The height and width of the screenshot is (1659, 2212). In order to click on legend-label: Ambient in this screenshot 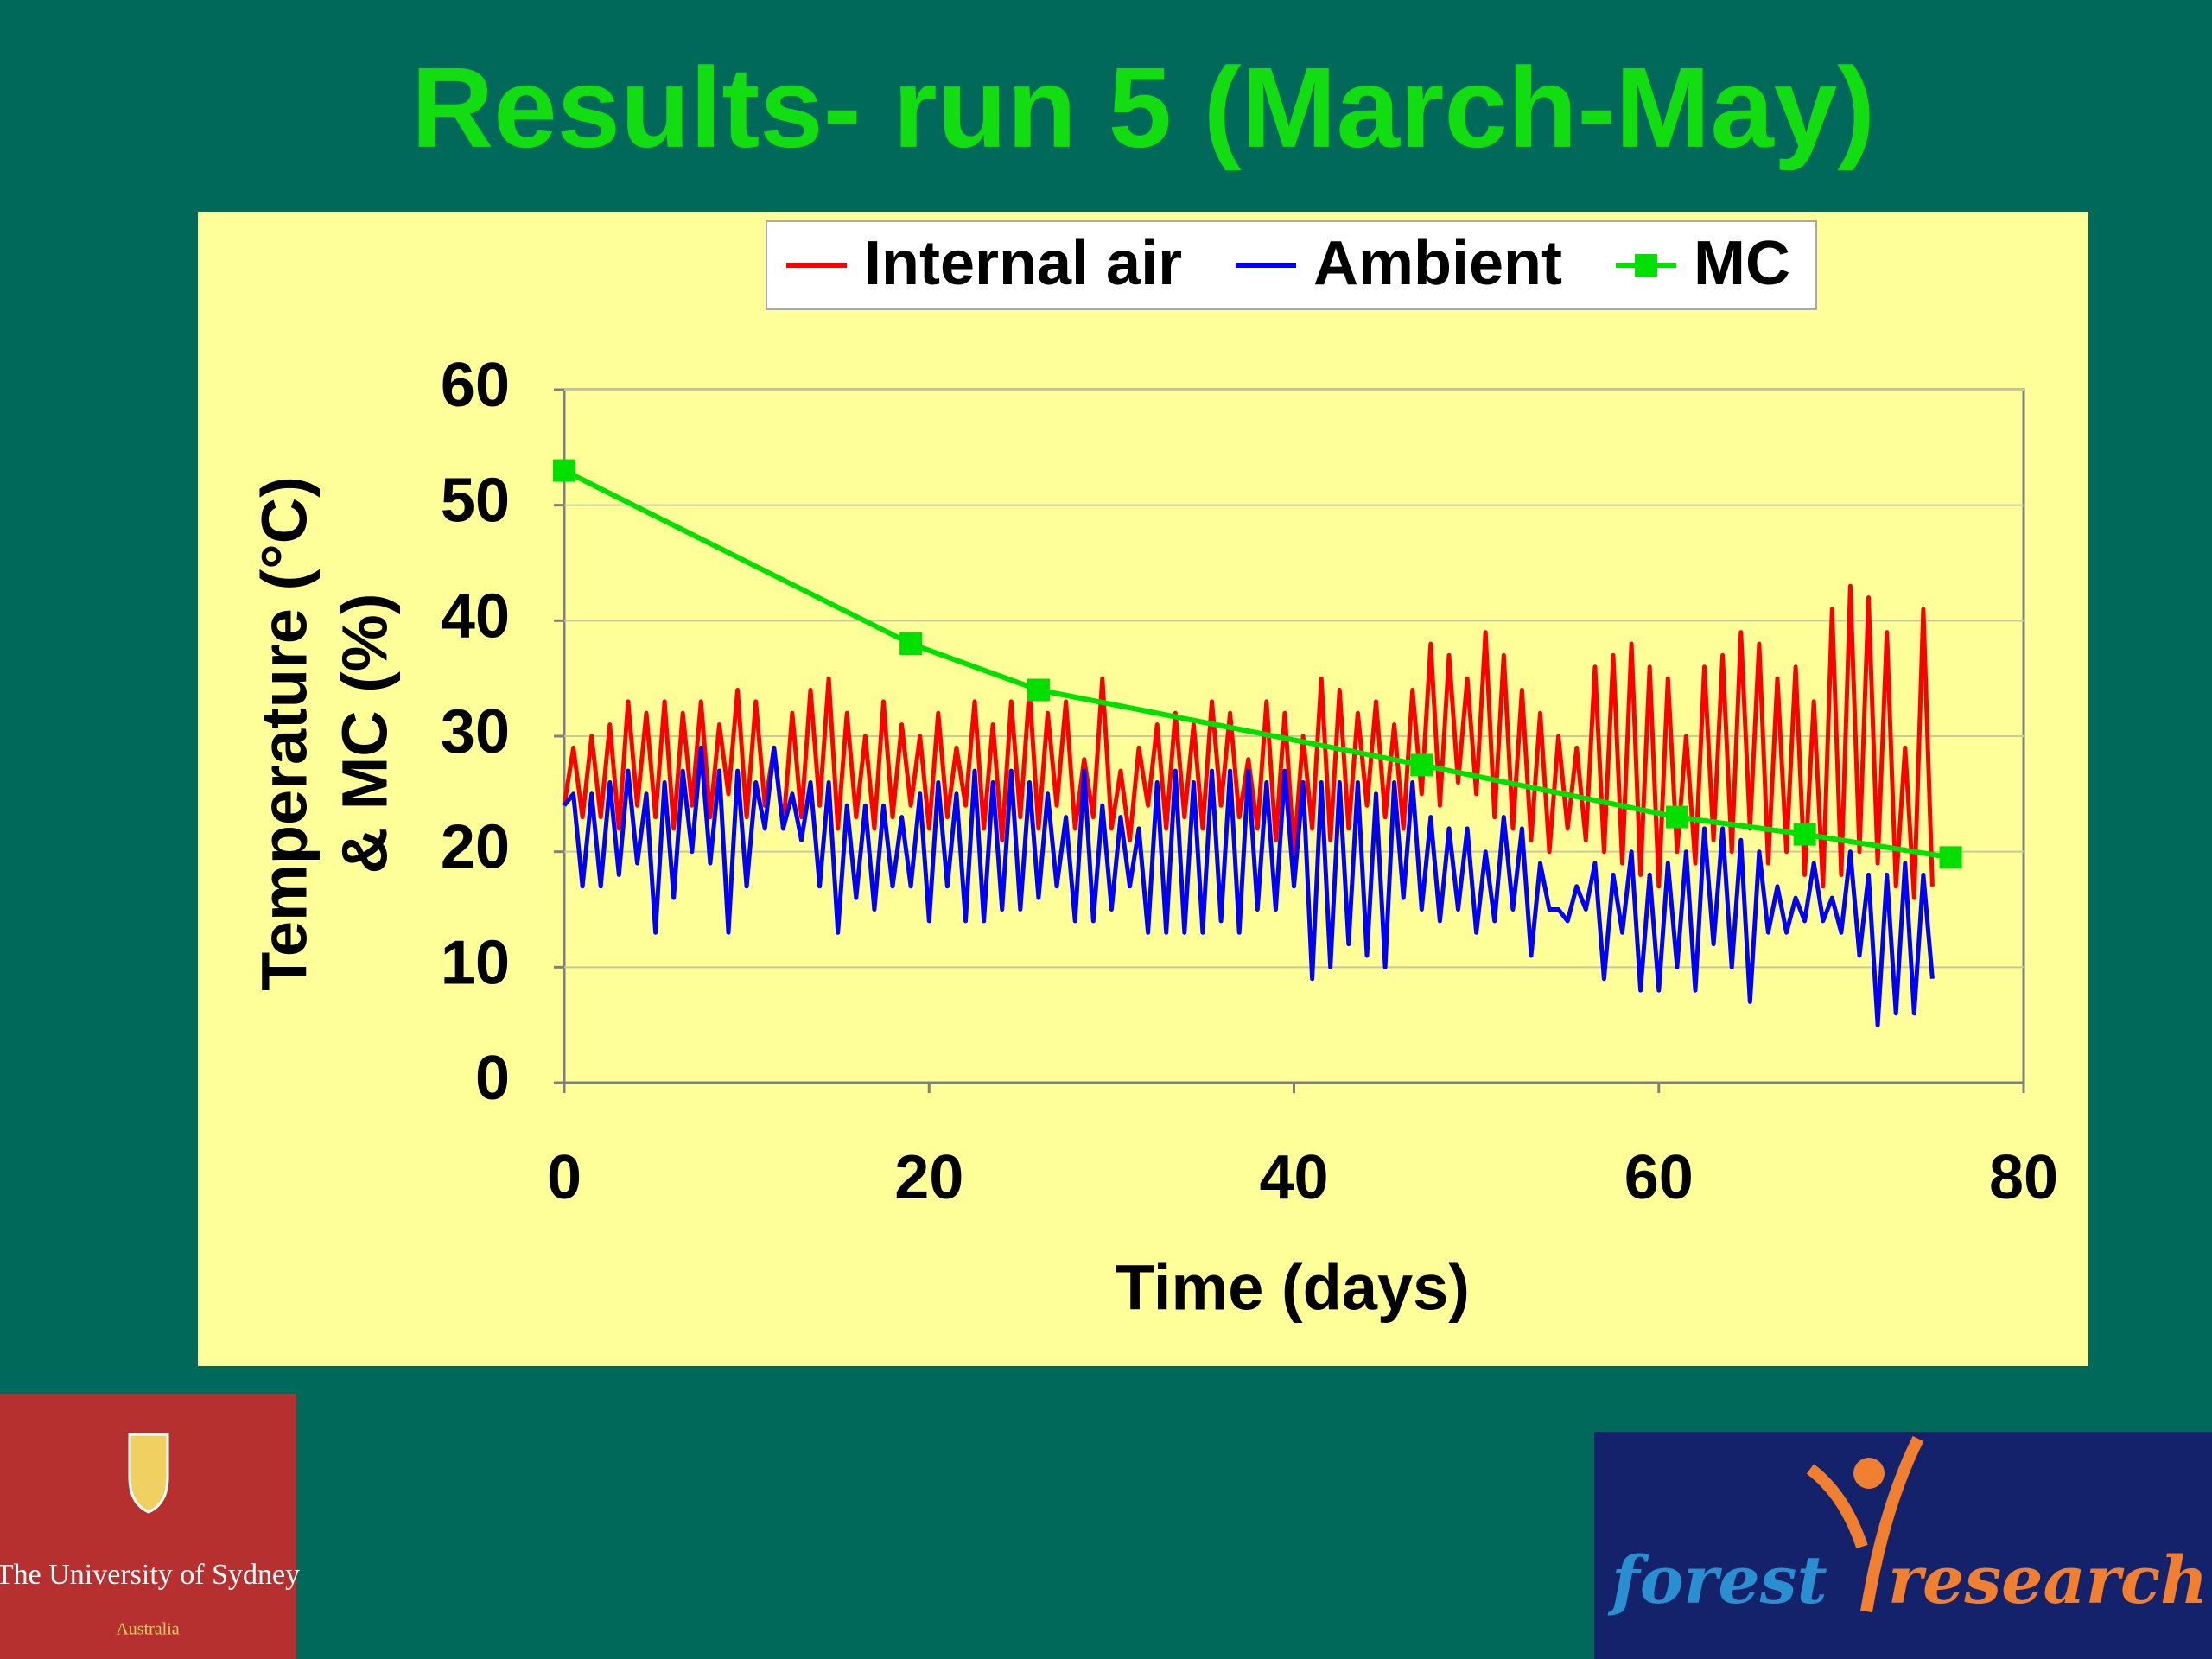, I will do `click(1437, 263)`.